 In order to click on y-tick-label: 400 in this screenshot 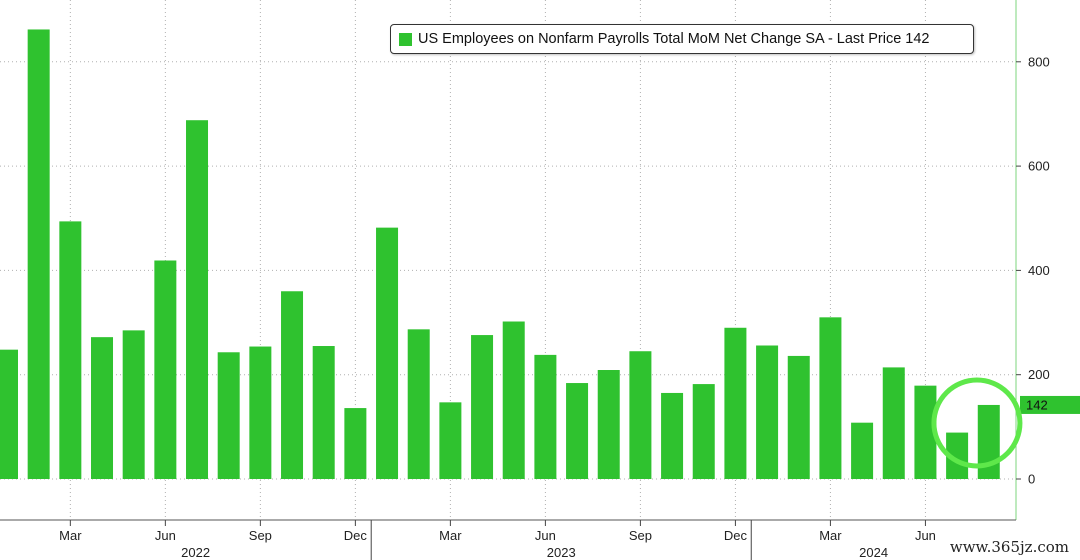, I will do `click(1039, 270)`.